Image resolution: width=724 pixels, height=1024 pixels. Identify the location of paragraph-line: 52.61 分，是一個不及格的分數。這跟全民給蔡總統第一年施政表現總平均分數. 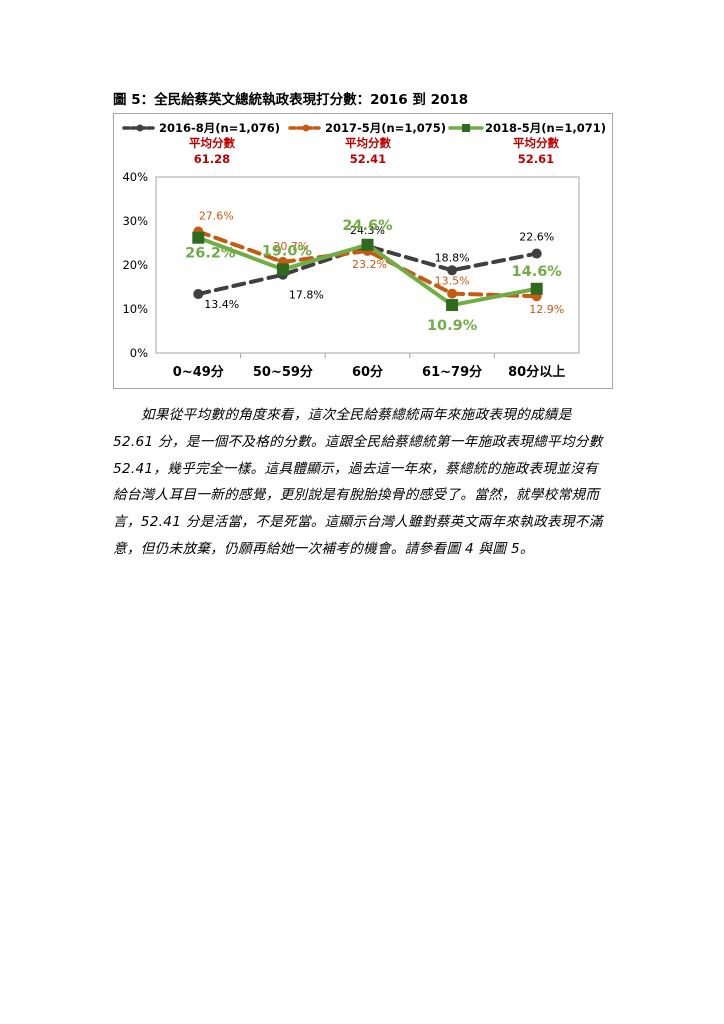
(358, 441).